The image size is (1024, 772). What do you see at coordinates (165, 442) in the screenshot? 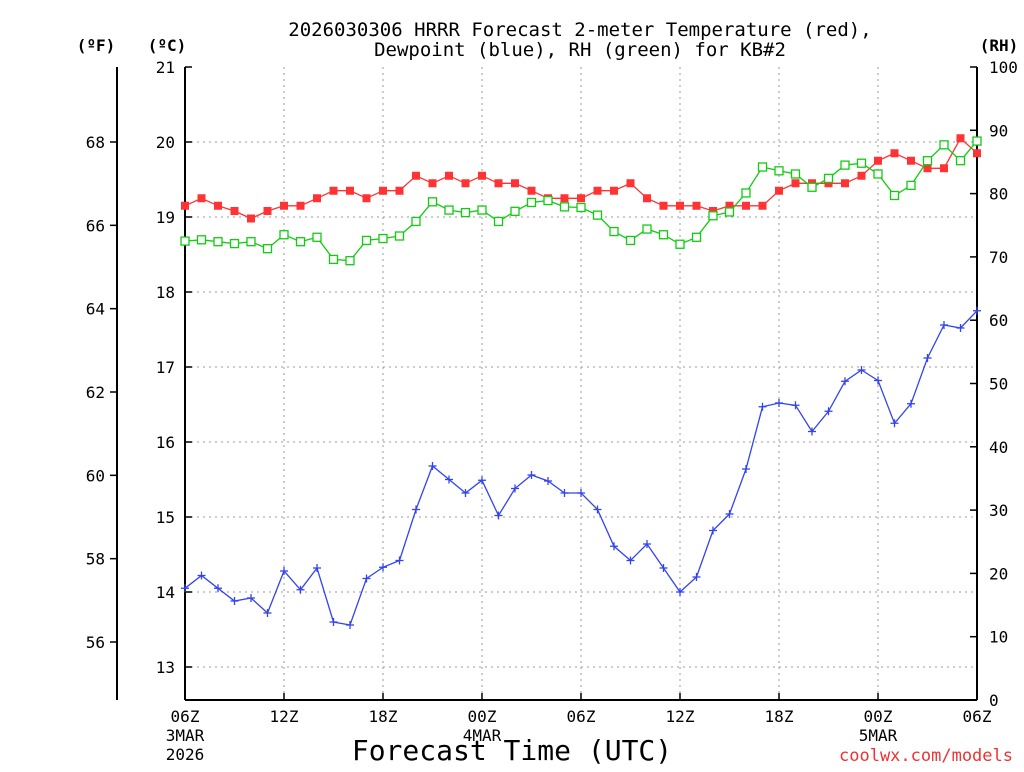
I see `celsius-tick-label: 16` at bounding box center [165, 442].